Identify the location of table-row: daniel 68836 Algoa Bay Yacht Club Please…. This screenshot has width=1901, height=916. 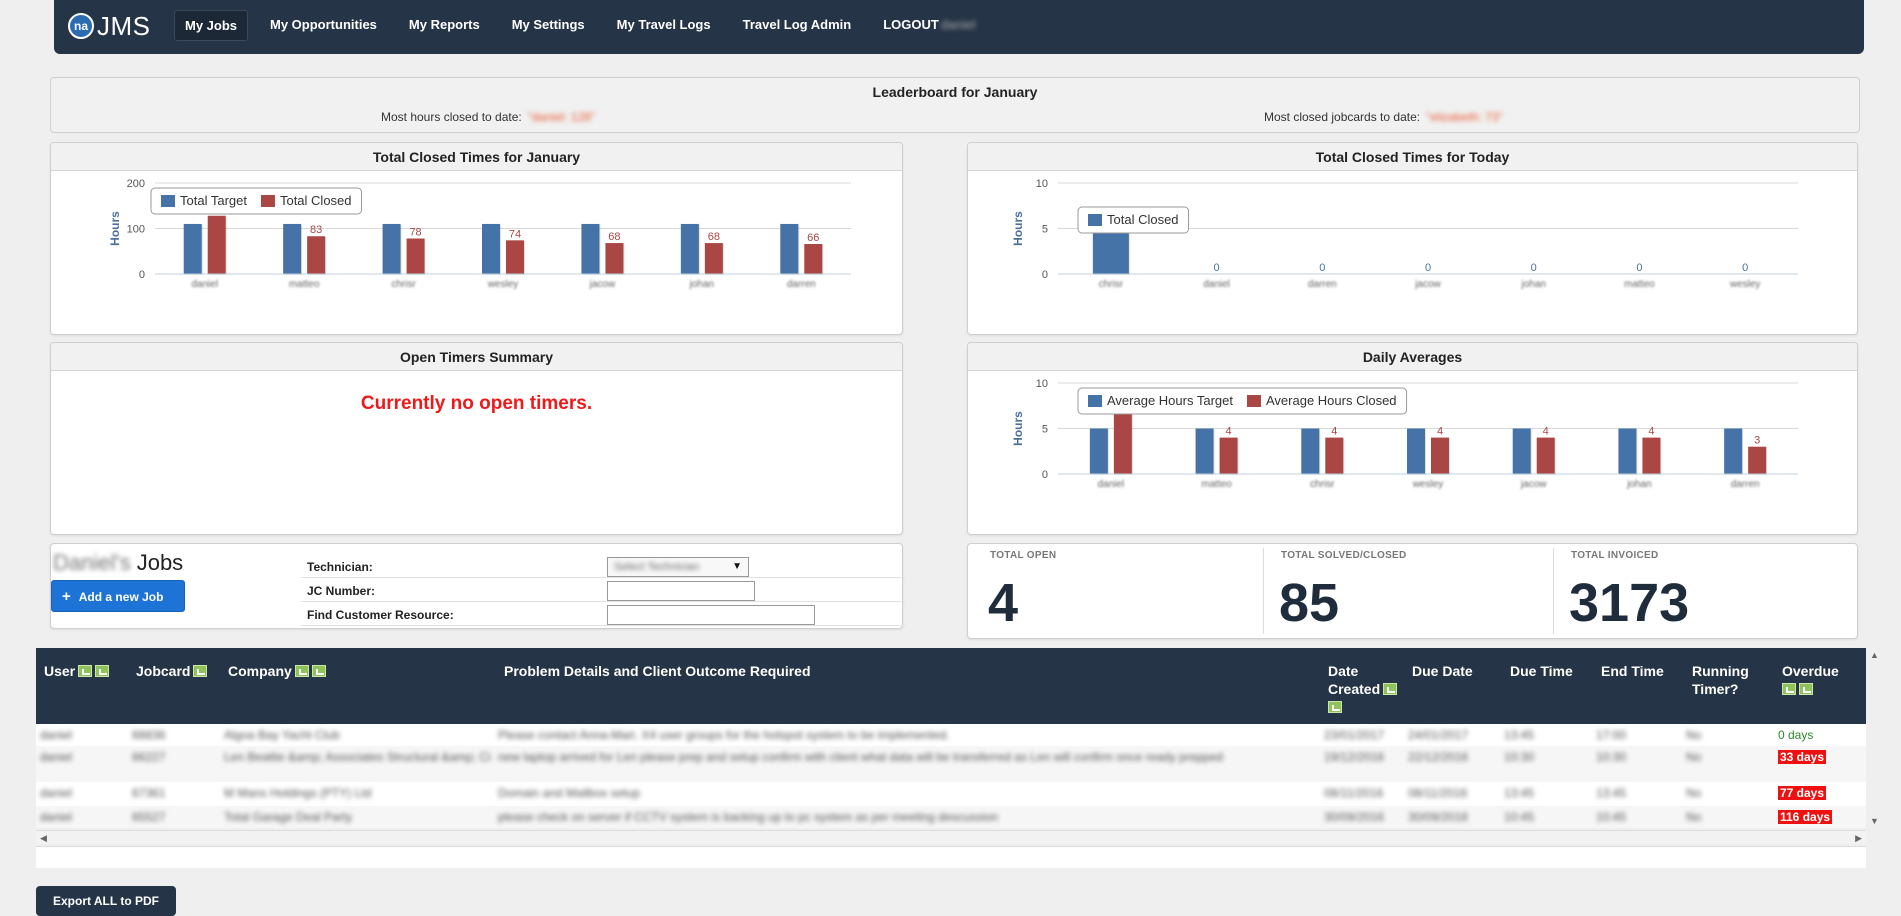
(951, 735).